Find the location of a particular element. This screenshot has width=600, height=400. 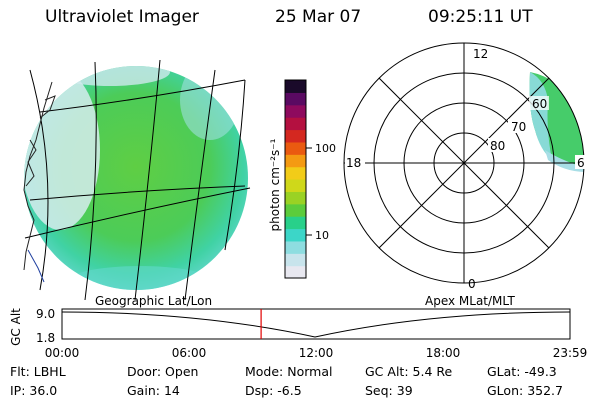

timeline-x-ticks: 00:00 06:00 12:00 18:00 23:59 is located at coordinates (316, 353).